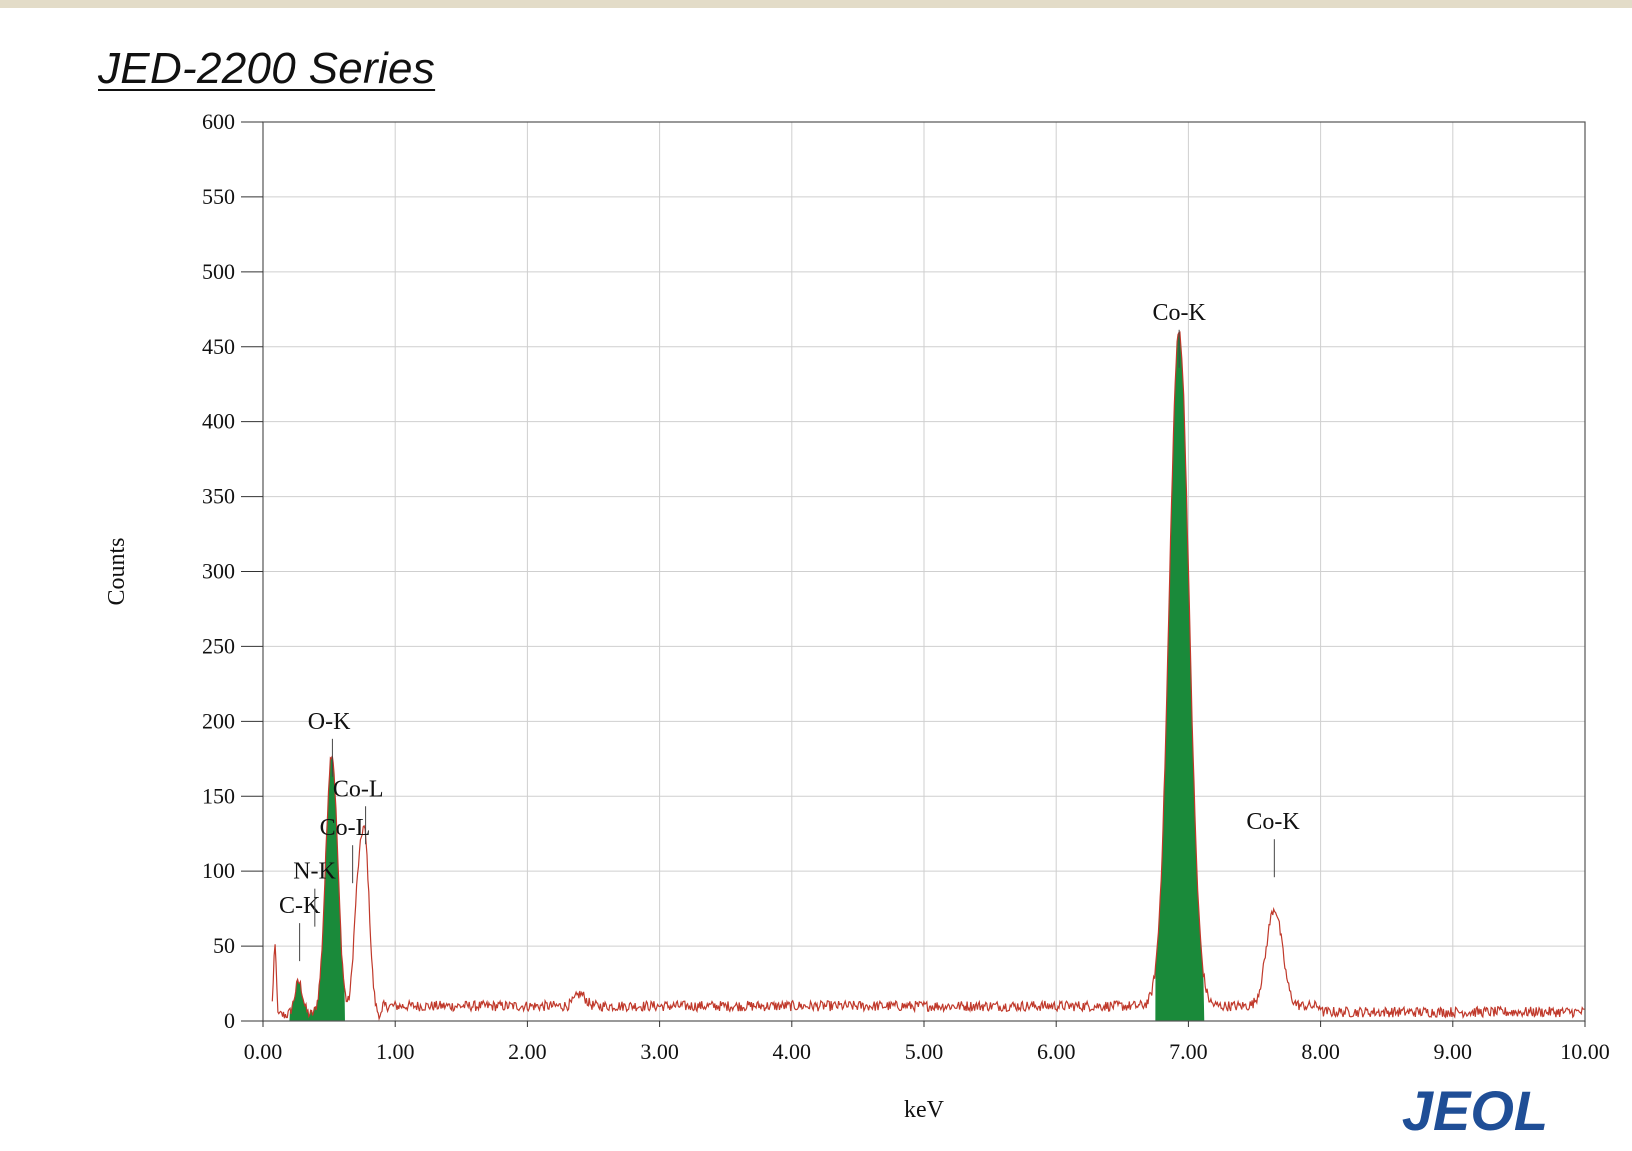 The height and width of the screenshot is (1151, 1632). What do you see at coordinates (329, 722) in the screenshot?
I see `peak-label: O-K` at bounding box center [329, 722].